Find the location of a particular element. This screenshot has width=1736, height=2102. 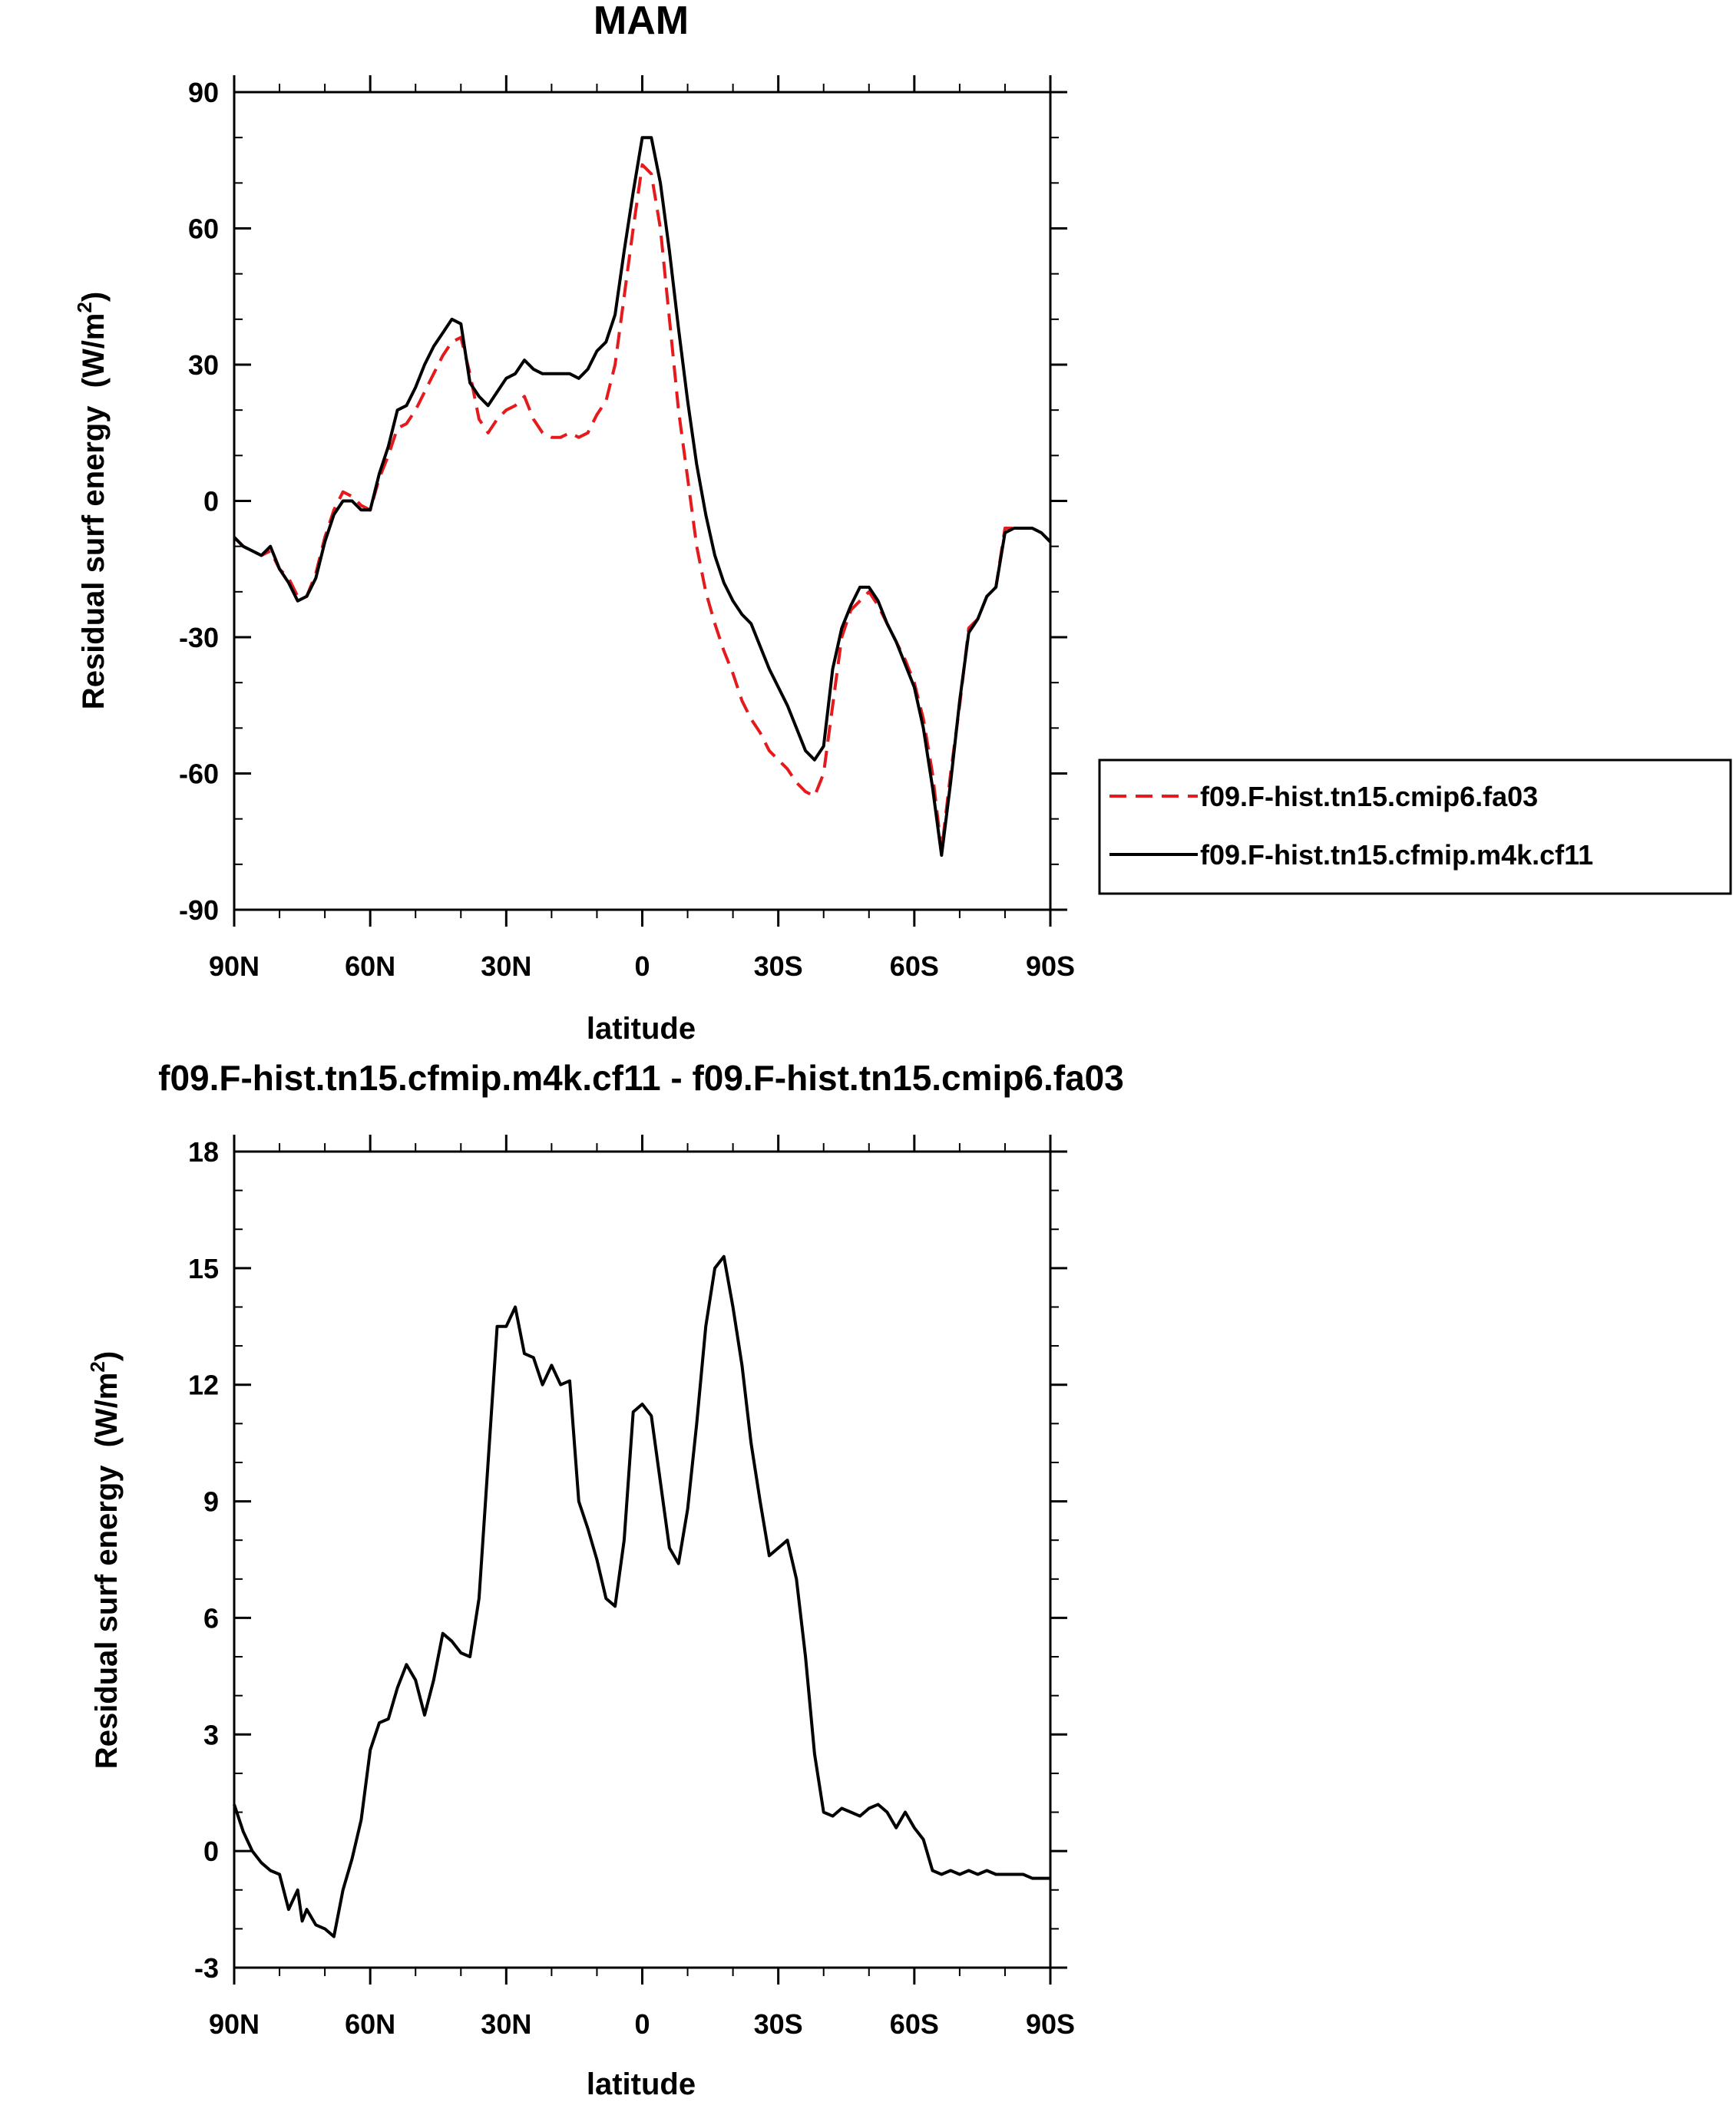

x-tick-labels-top: 90N 60N 30N 0 30S 60S 90S is located at coordinates (642, 966).